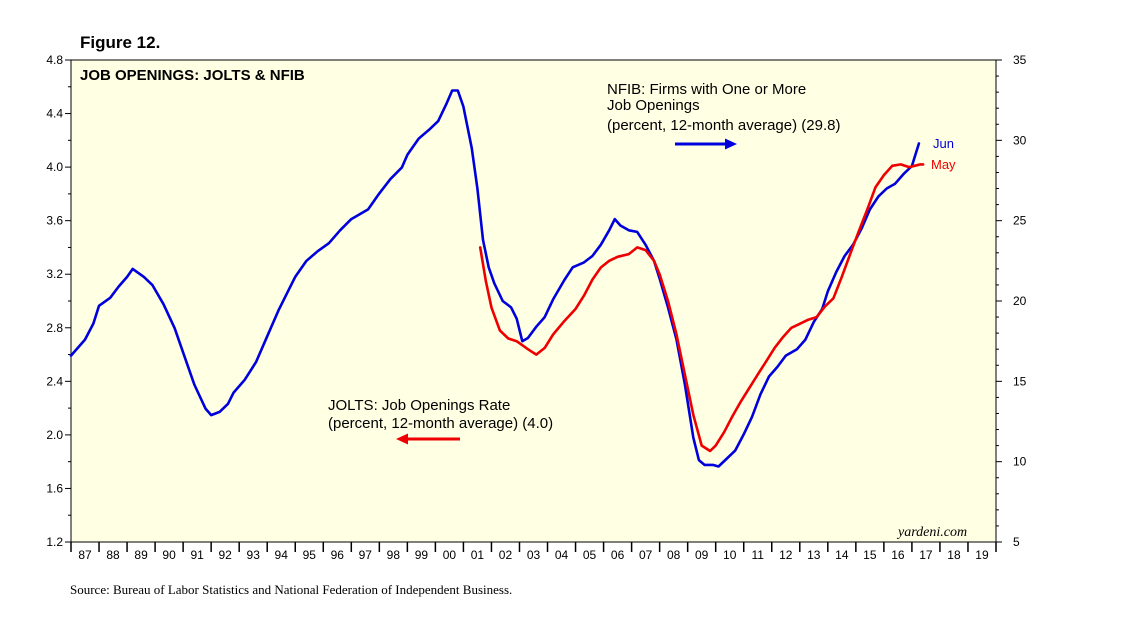 Image resolution: width=1138 pixels, height=642 pixels. I want to click on left-tick-label: 2.4, so click(54, 381).